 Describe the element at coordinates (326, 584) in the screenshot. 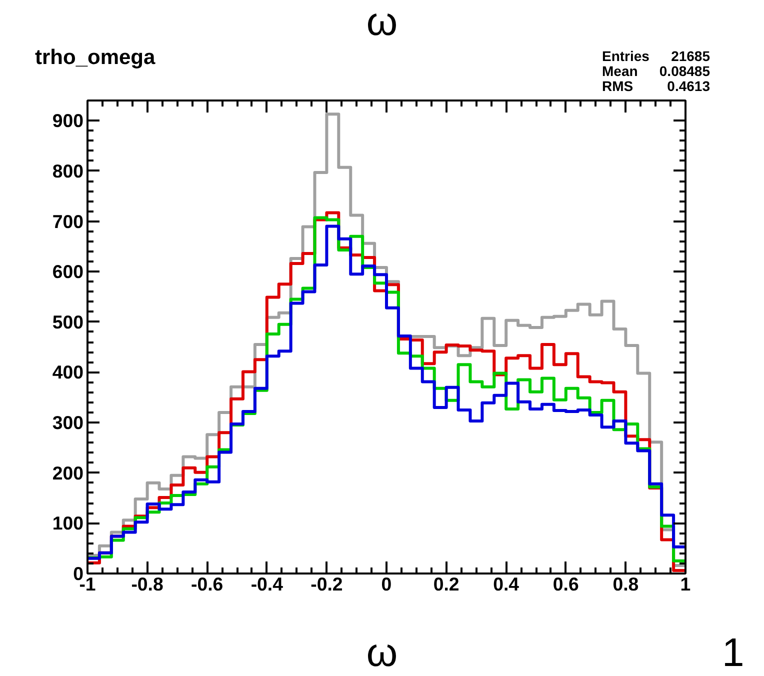

I see `x-tick-label: -0.2` at that location.